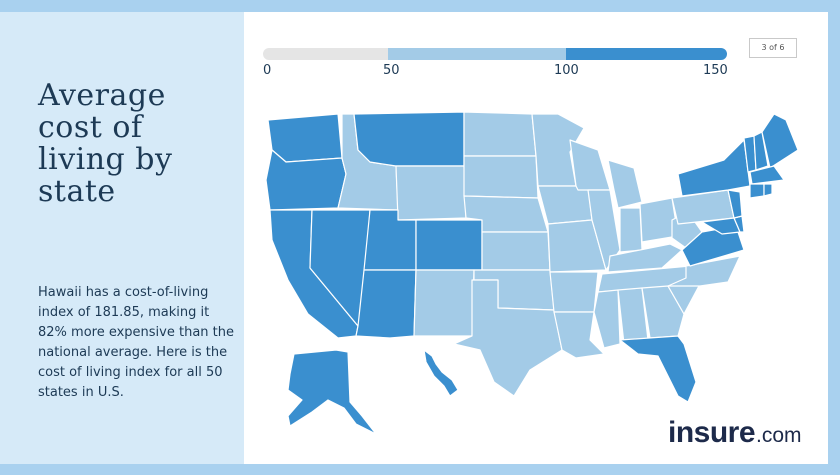  I want to click on state-MI, so click(625, 184).